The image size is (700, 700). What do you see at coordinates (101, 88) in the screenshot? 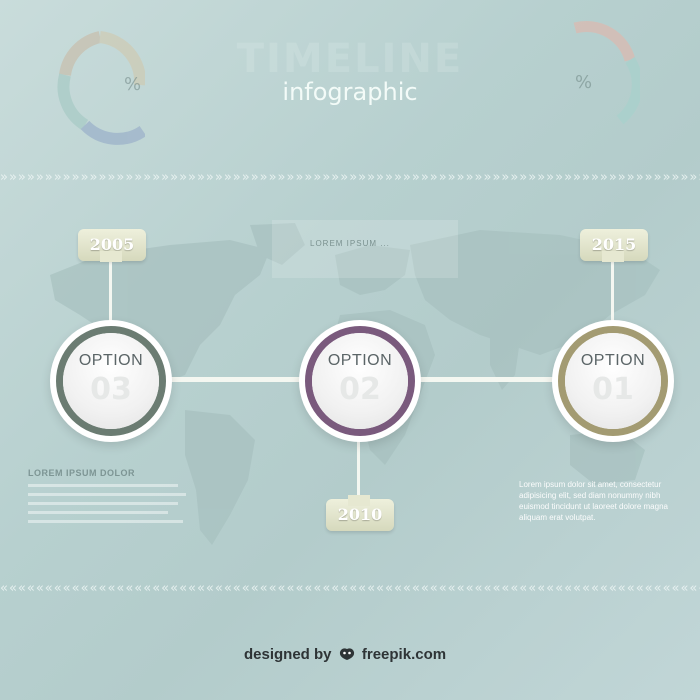
I see `left-donut-chart` at bounding box center [101, 88].